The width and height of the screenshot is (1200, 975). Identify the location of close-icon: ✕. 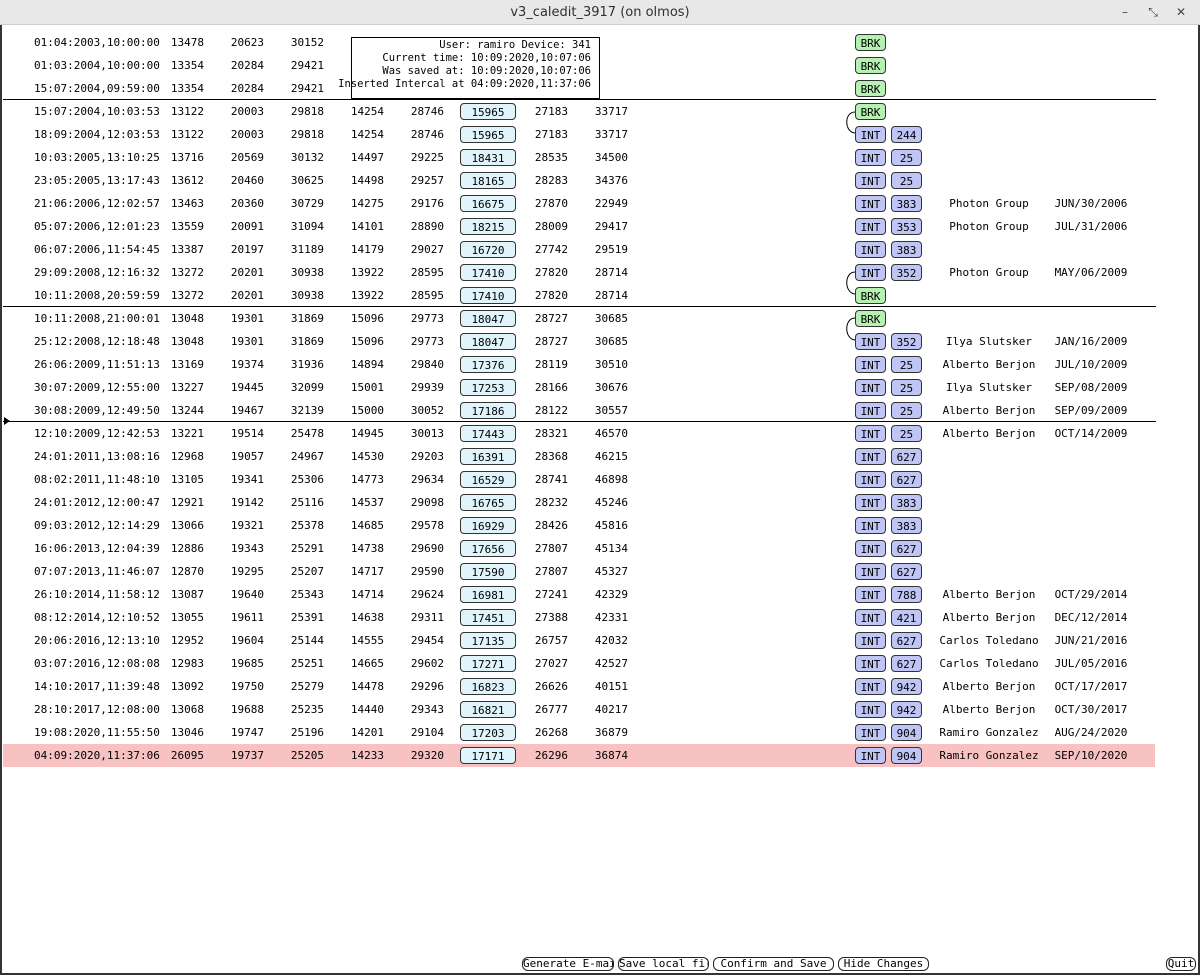
(1181, 12).